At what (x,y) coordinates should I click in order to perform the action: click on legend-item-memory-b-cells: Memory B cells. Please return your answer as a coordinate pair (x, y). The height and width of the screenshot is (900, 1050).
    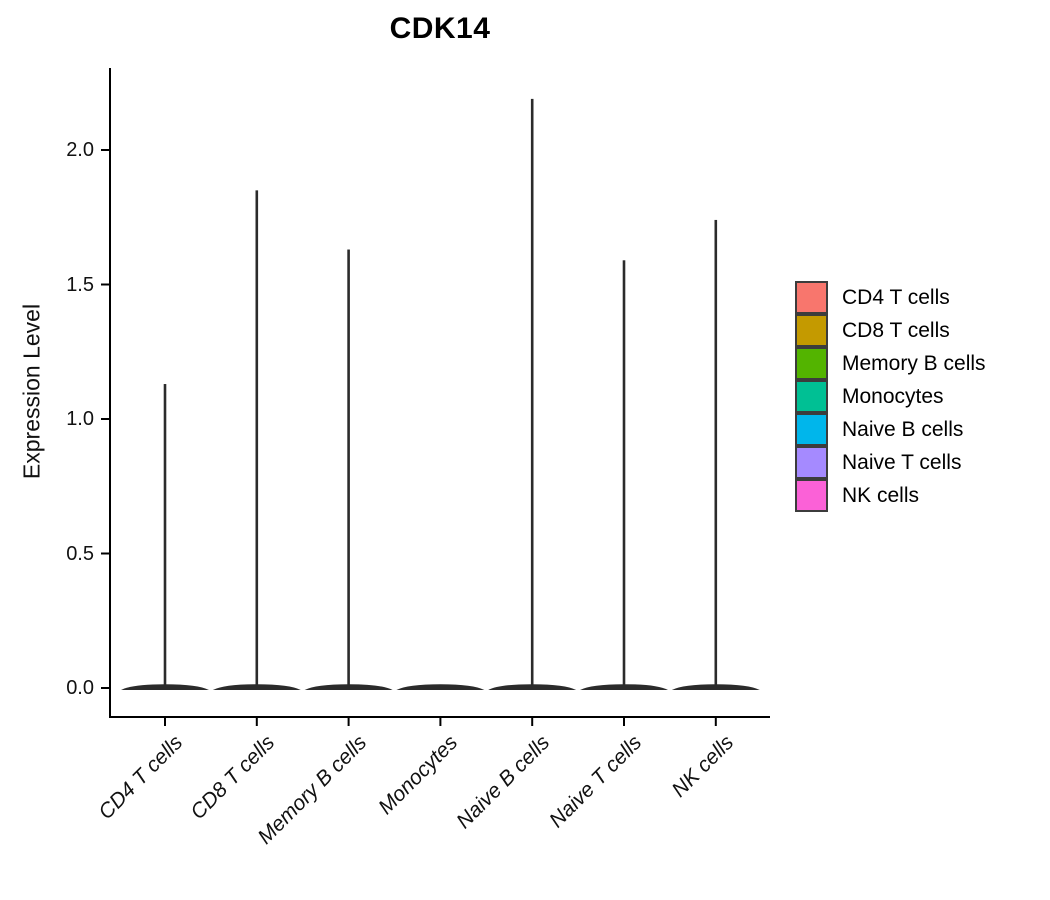
    Looking at the image, I should click on (890, 363).